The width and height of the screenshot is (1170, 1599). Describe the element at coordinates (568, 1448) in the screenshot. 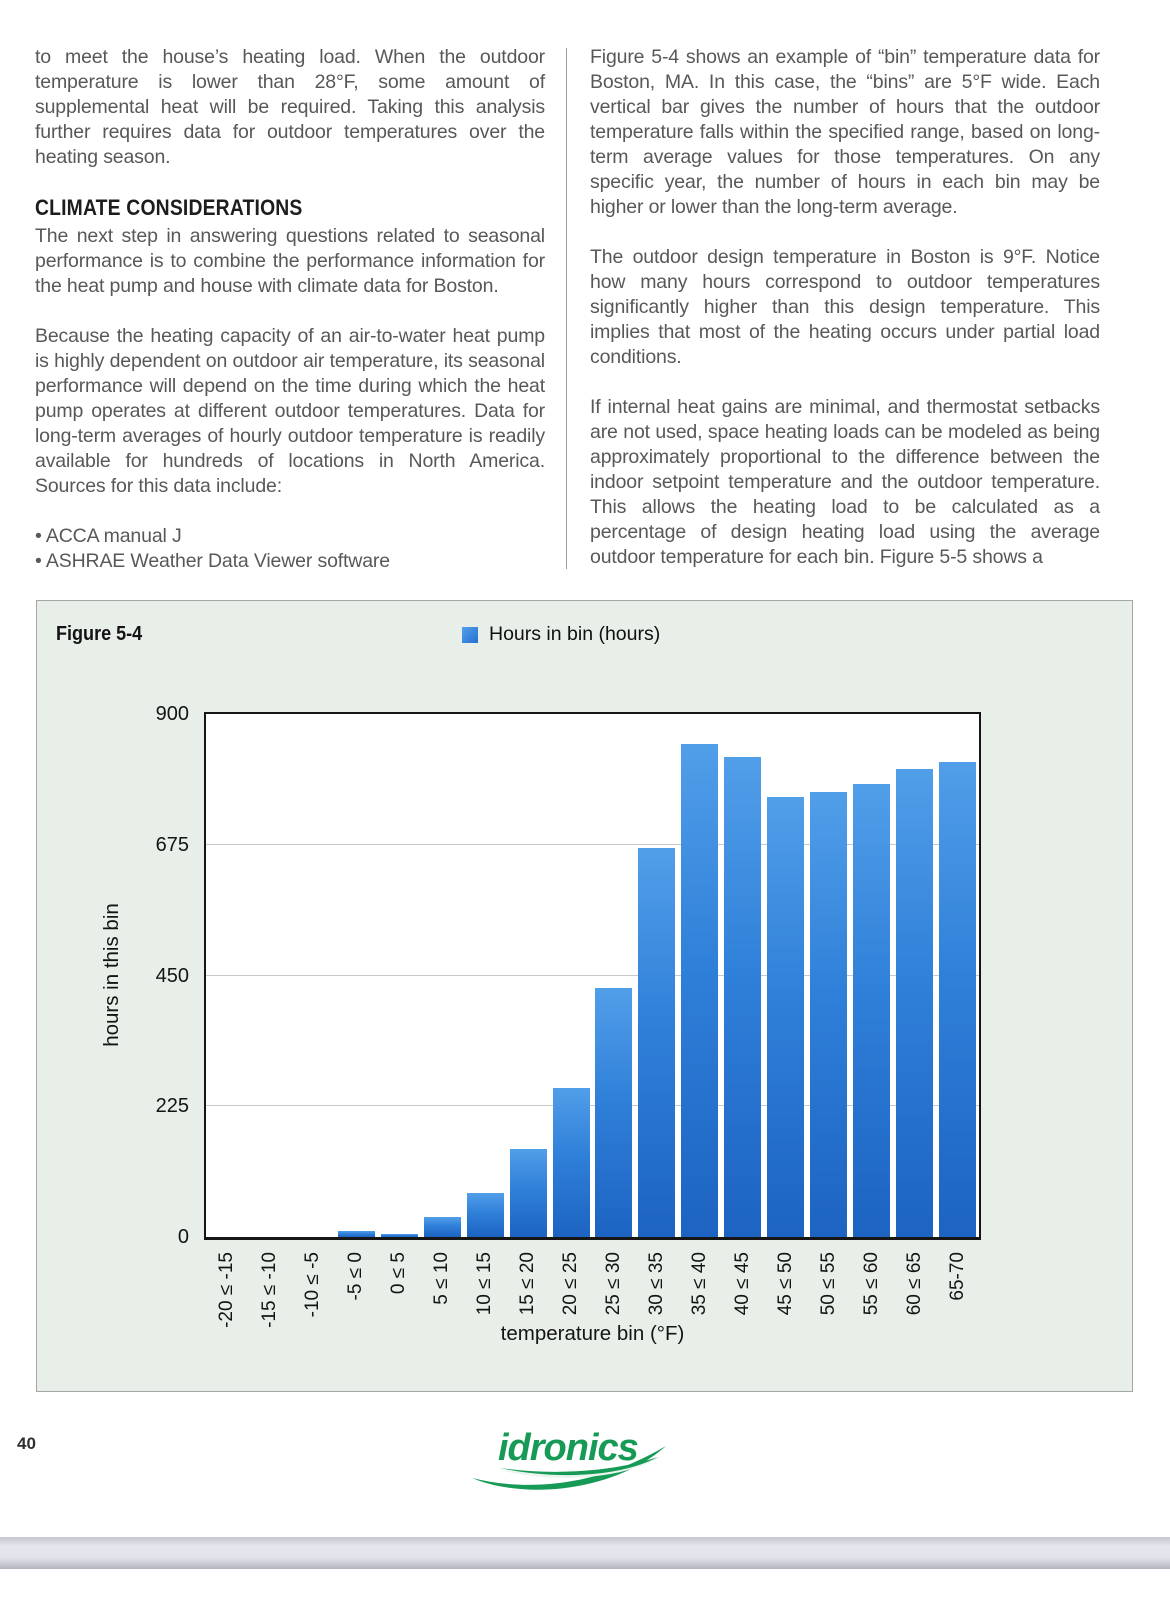

I see `svg-text: idronics` at that location.